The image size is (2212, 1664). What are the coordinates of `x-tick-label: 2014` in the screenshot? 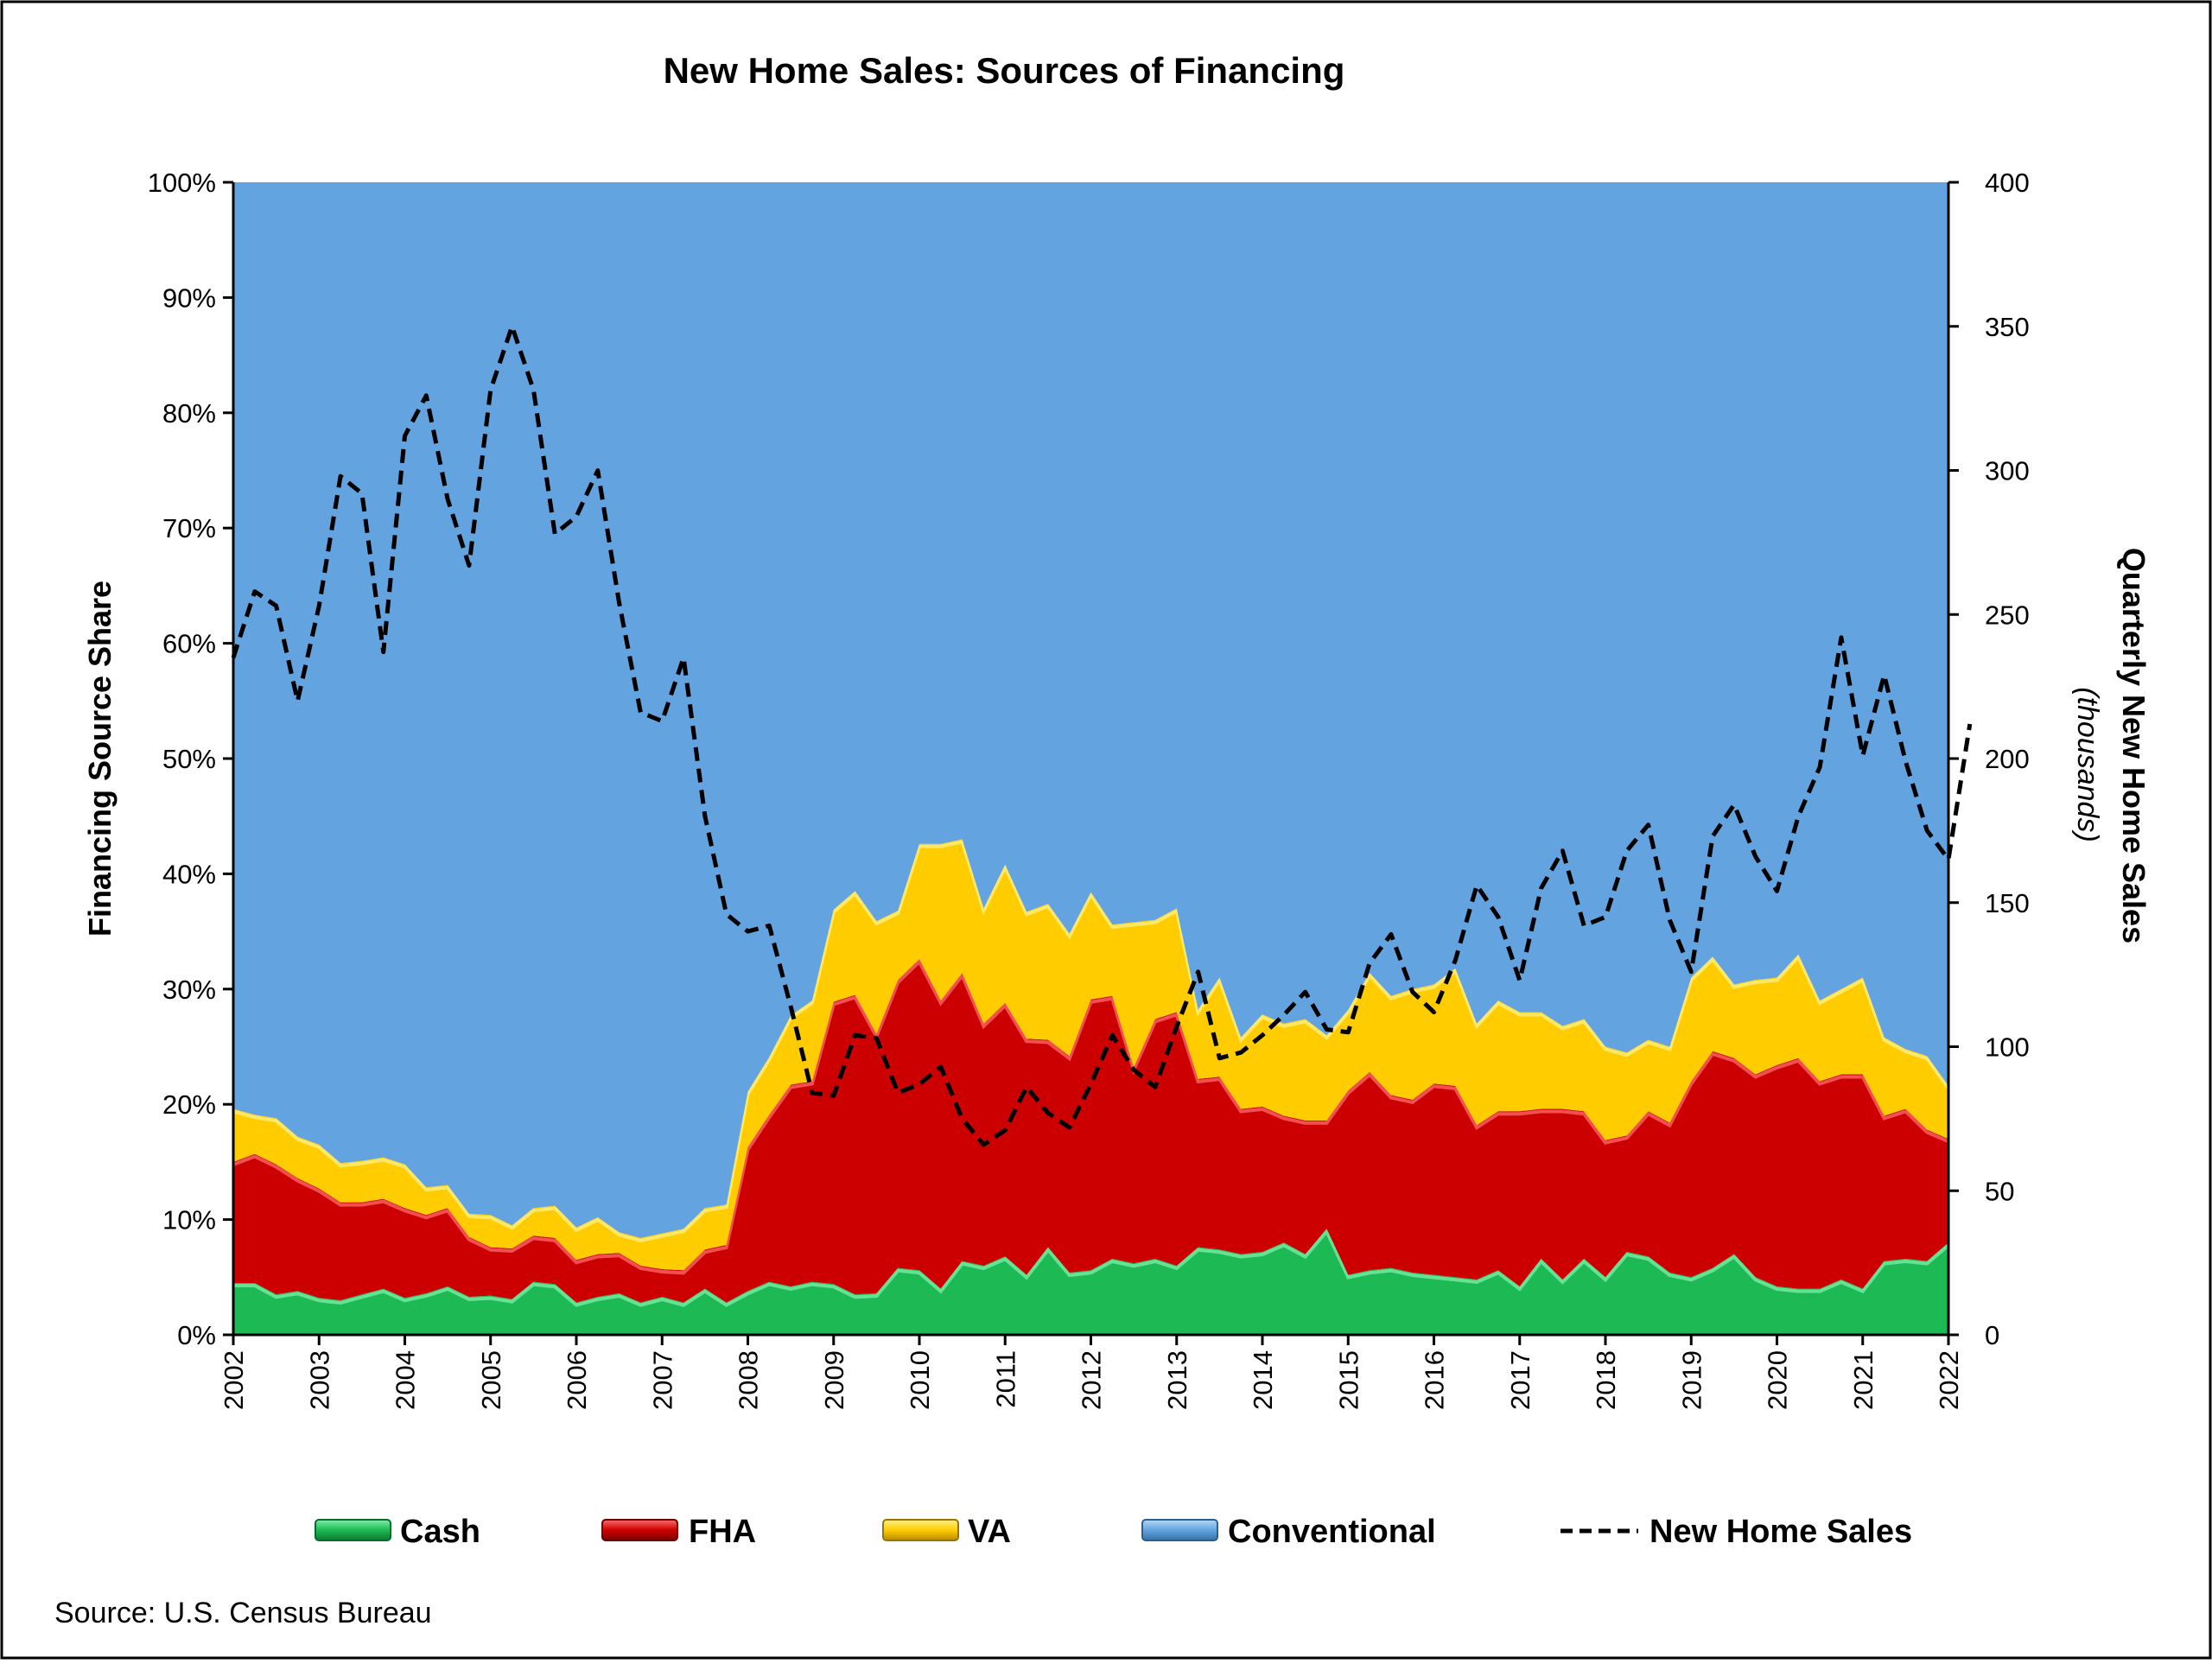 It's located at (1263, 1380).